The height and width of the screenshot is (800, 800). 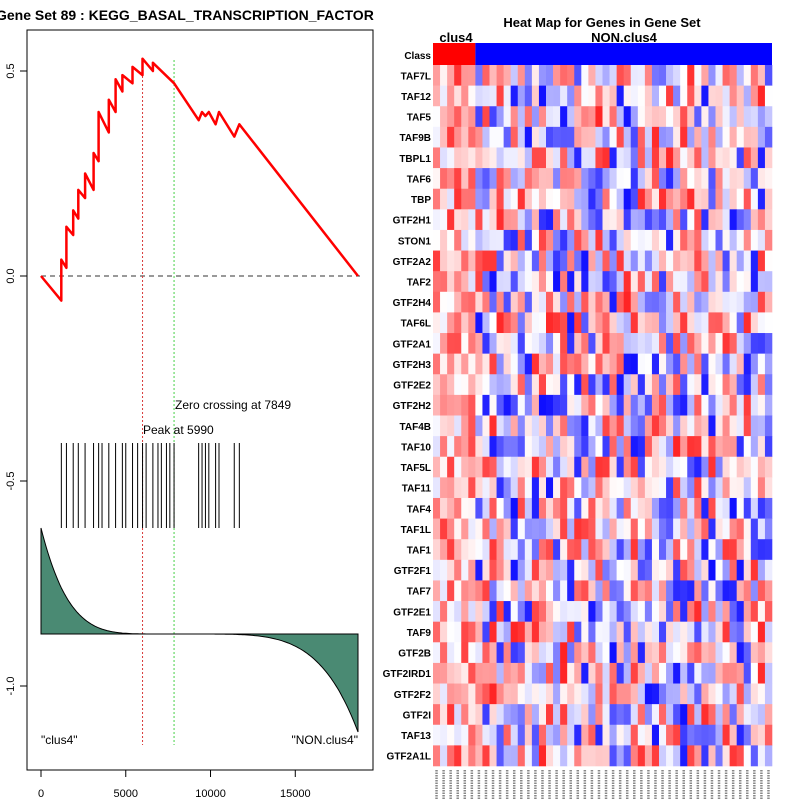 I want to click on heatmap-title: Heat Map for Genes in Gene Set, so click(x=602, y=22).